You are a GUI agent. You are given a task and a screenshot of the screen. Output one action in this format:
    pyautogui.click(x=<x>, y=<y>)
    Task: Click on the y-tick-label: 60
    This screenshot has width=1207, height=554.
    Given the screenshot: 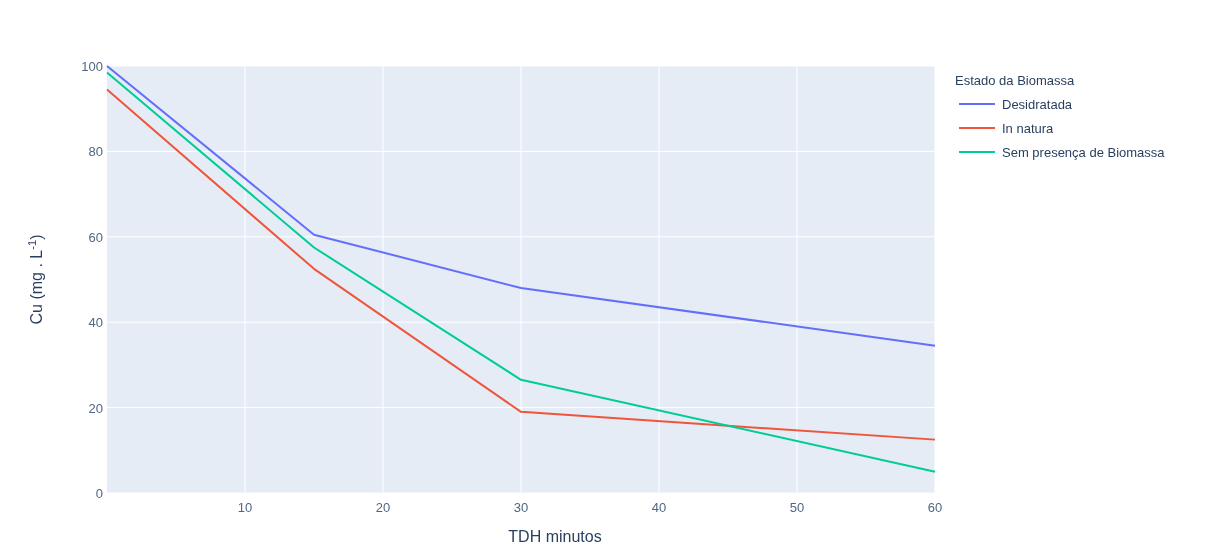 What is the action you would take?
    pyautogui.click(x=95, y=237)
    